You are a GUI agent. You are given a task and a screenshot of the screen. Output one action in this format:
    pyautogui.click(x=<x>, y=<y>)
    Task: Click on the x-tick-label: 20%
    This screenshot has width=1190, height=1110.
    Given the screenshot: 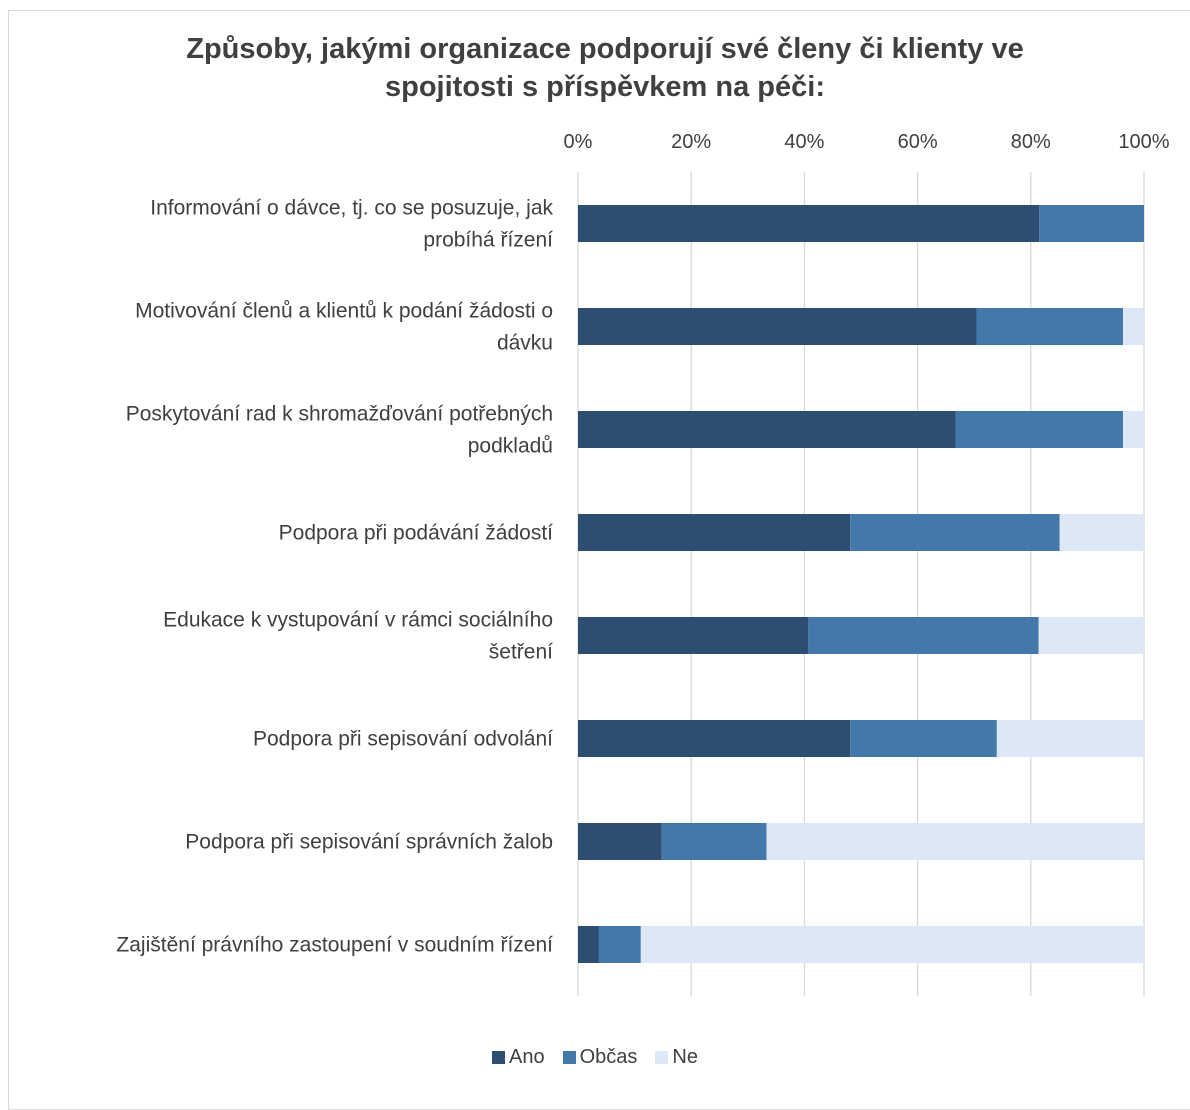 What is the action you would take?
    pyautogui.click(x=691, y=142)
    